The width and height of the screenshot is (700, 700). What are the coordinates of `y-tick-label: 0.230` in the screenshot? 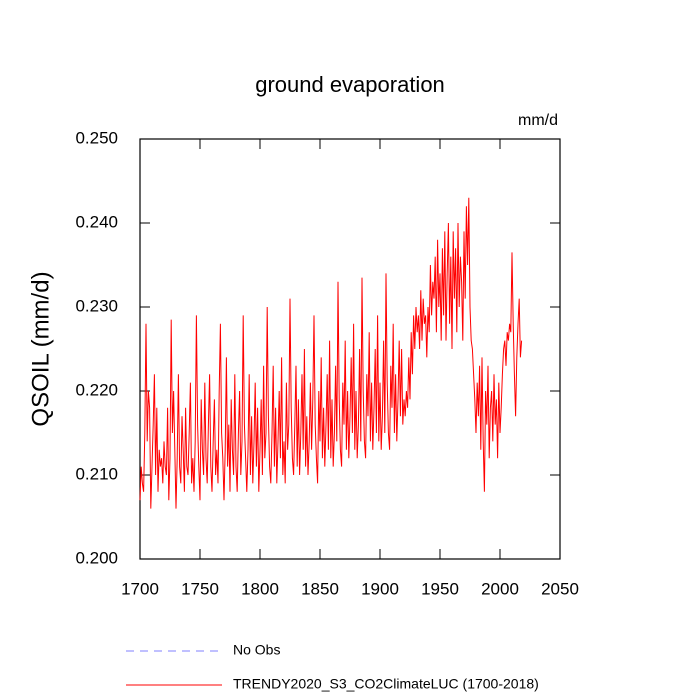 It's located at (96, 305).